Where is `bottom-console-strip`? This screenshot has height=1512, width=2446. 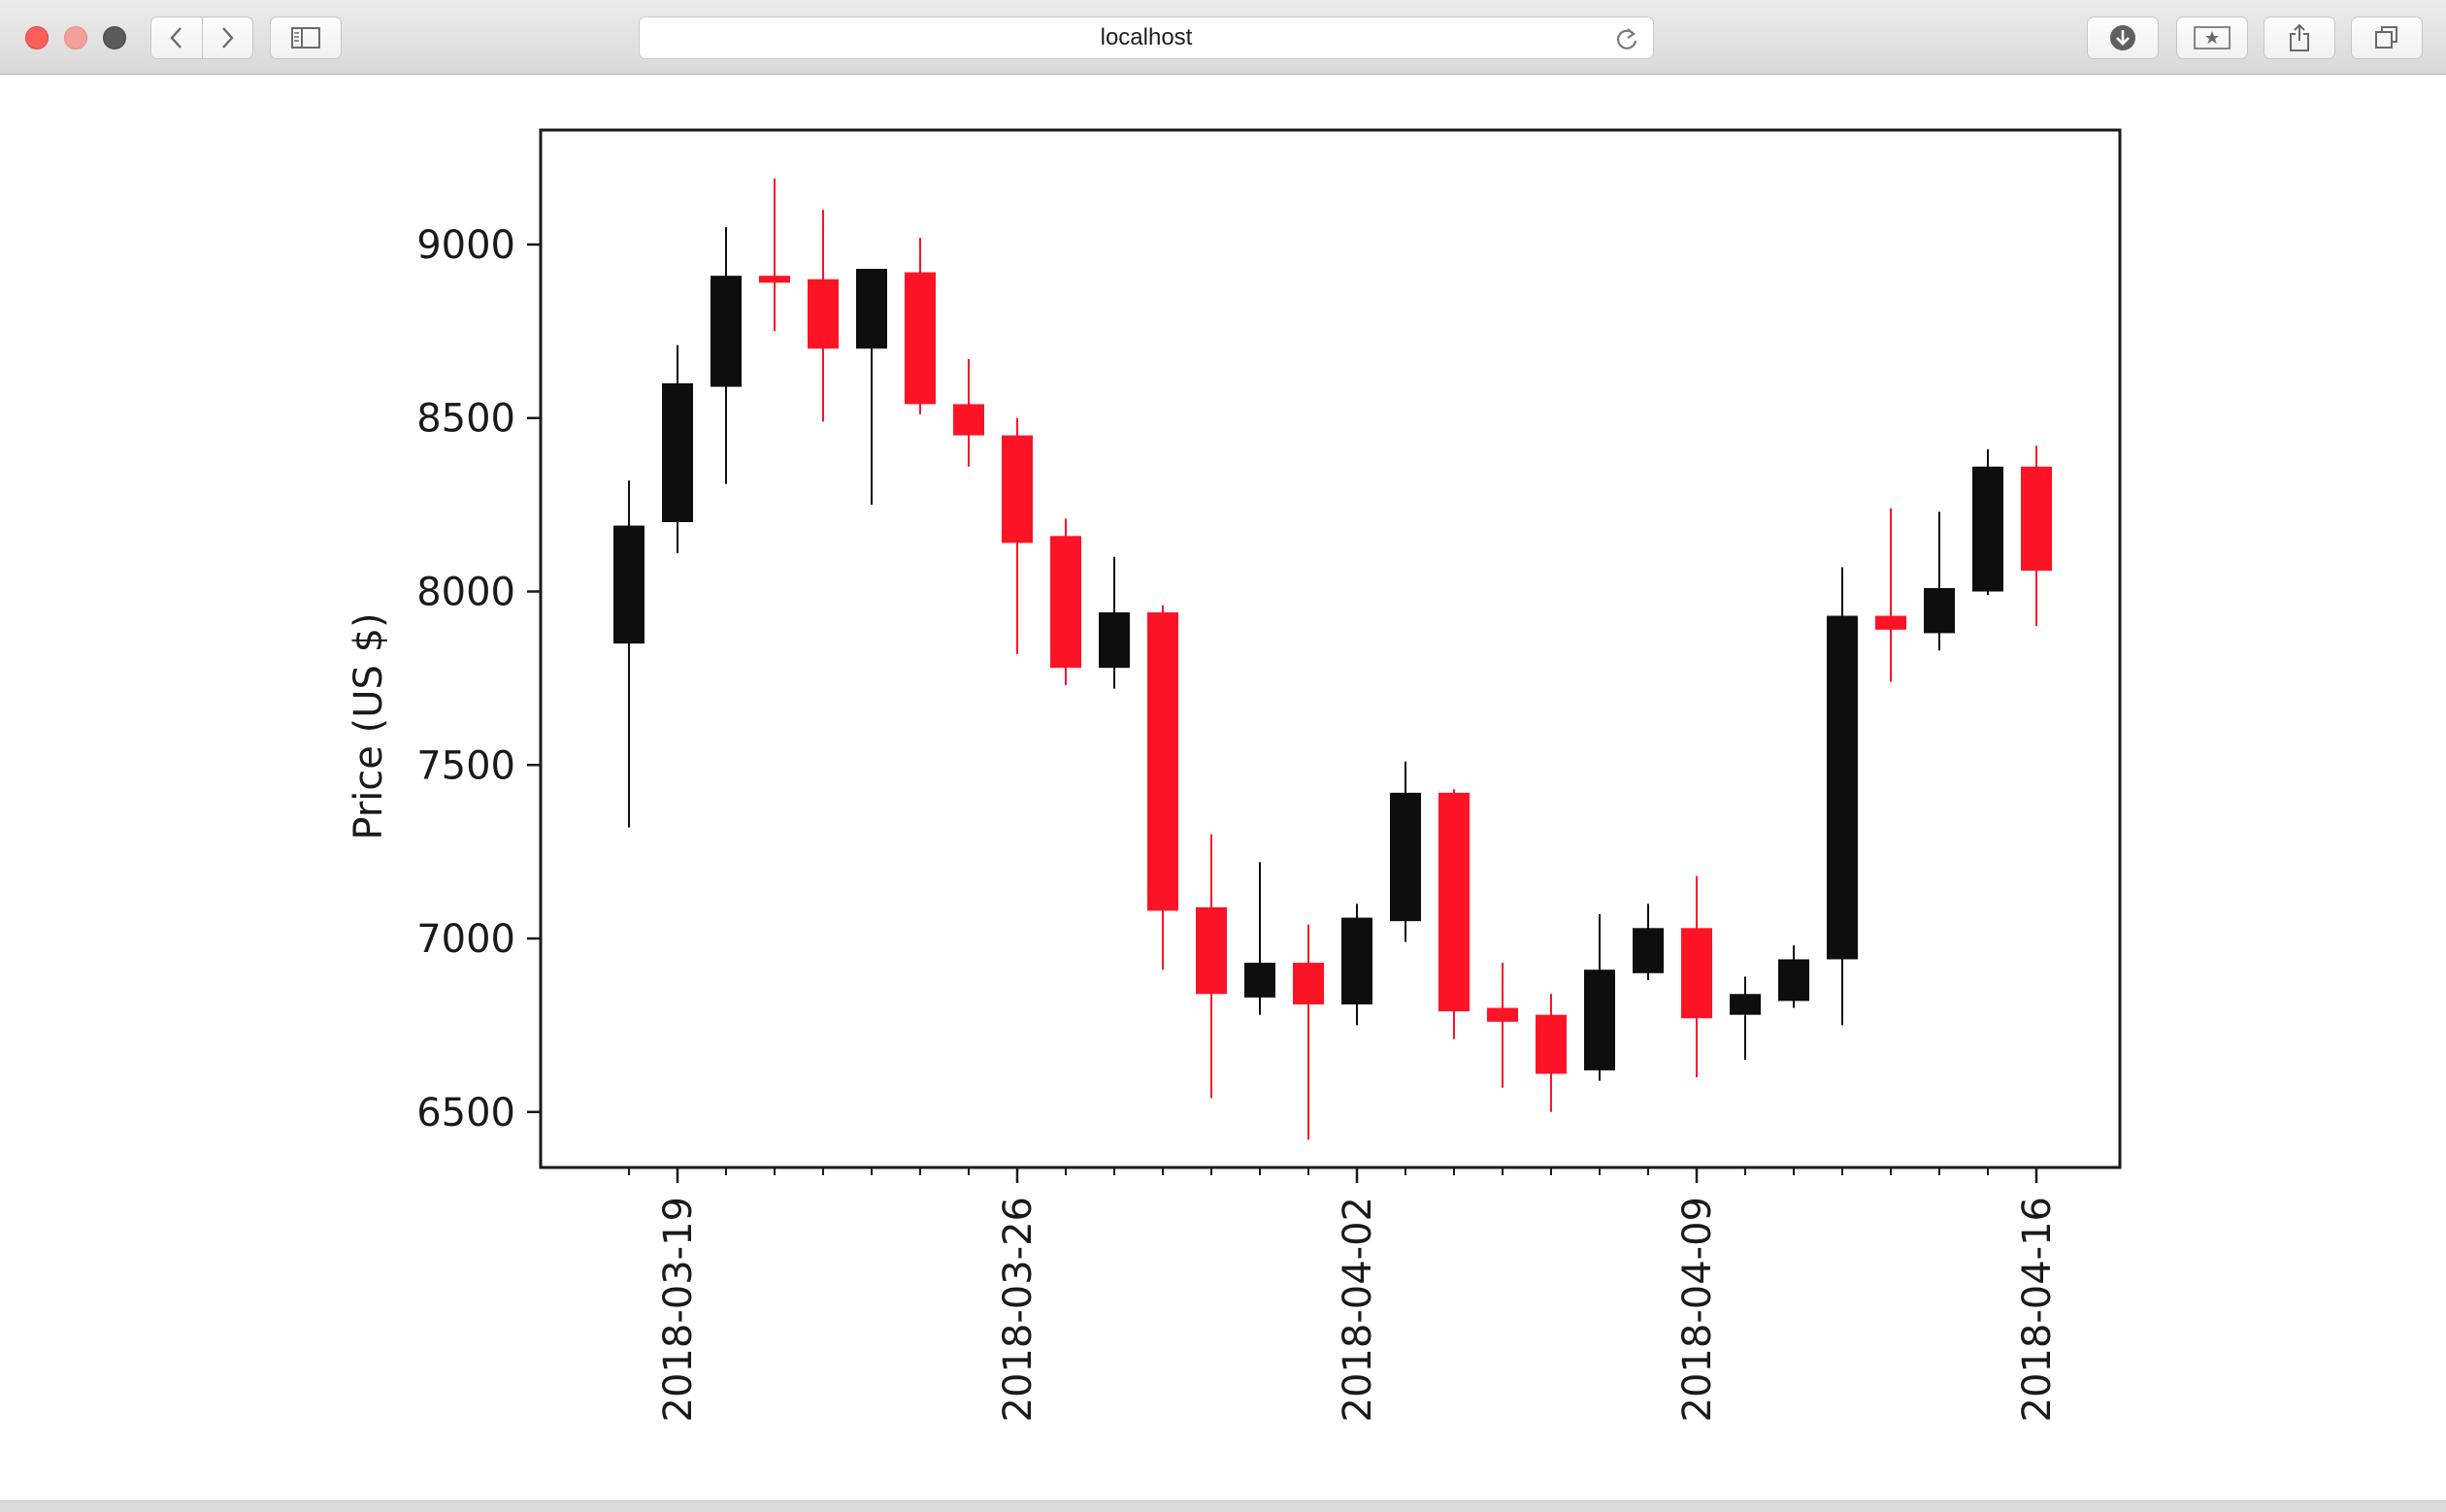 bottom-console-strip is located at coordinates (1223, 1506).